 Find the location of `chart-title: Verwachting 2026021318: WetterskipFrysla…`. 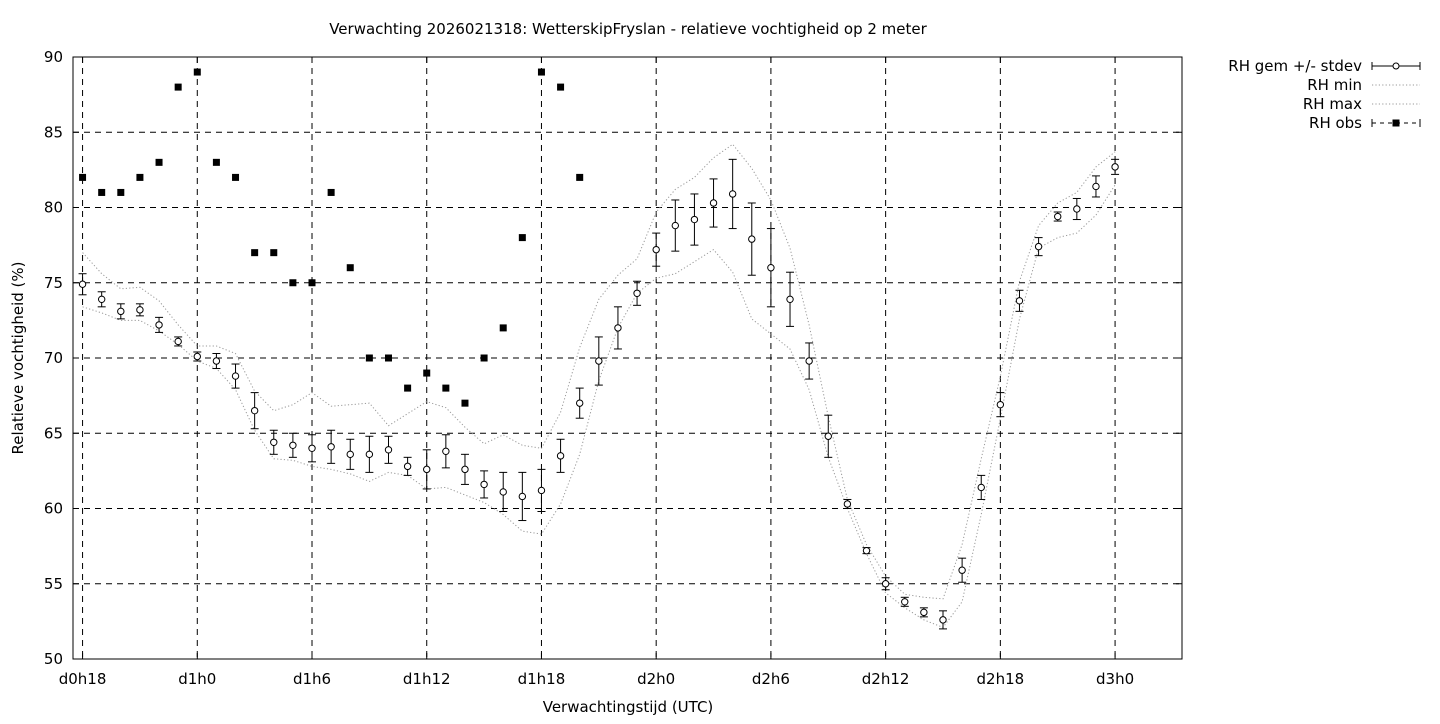

chart-title: Verwachting 2026021318: WetterskipFrysla… is located at coordinates (628, 29).